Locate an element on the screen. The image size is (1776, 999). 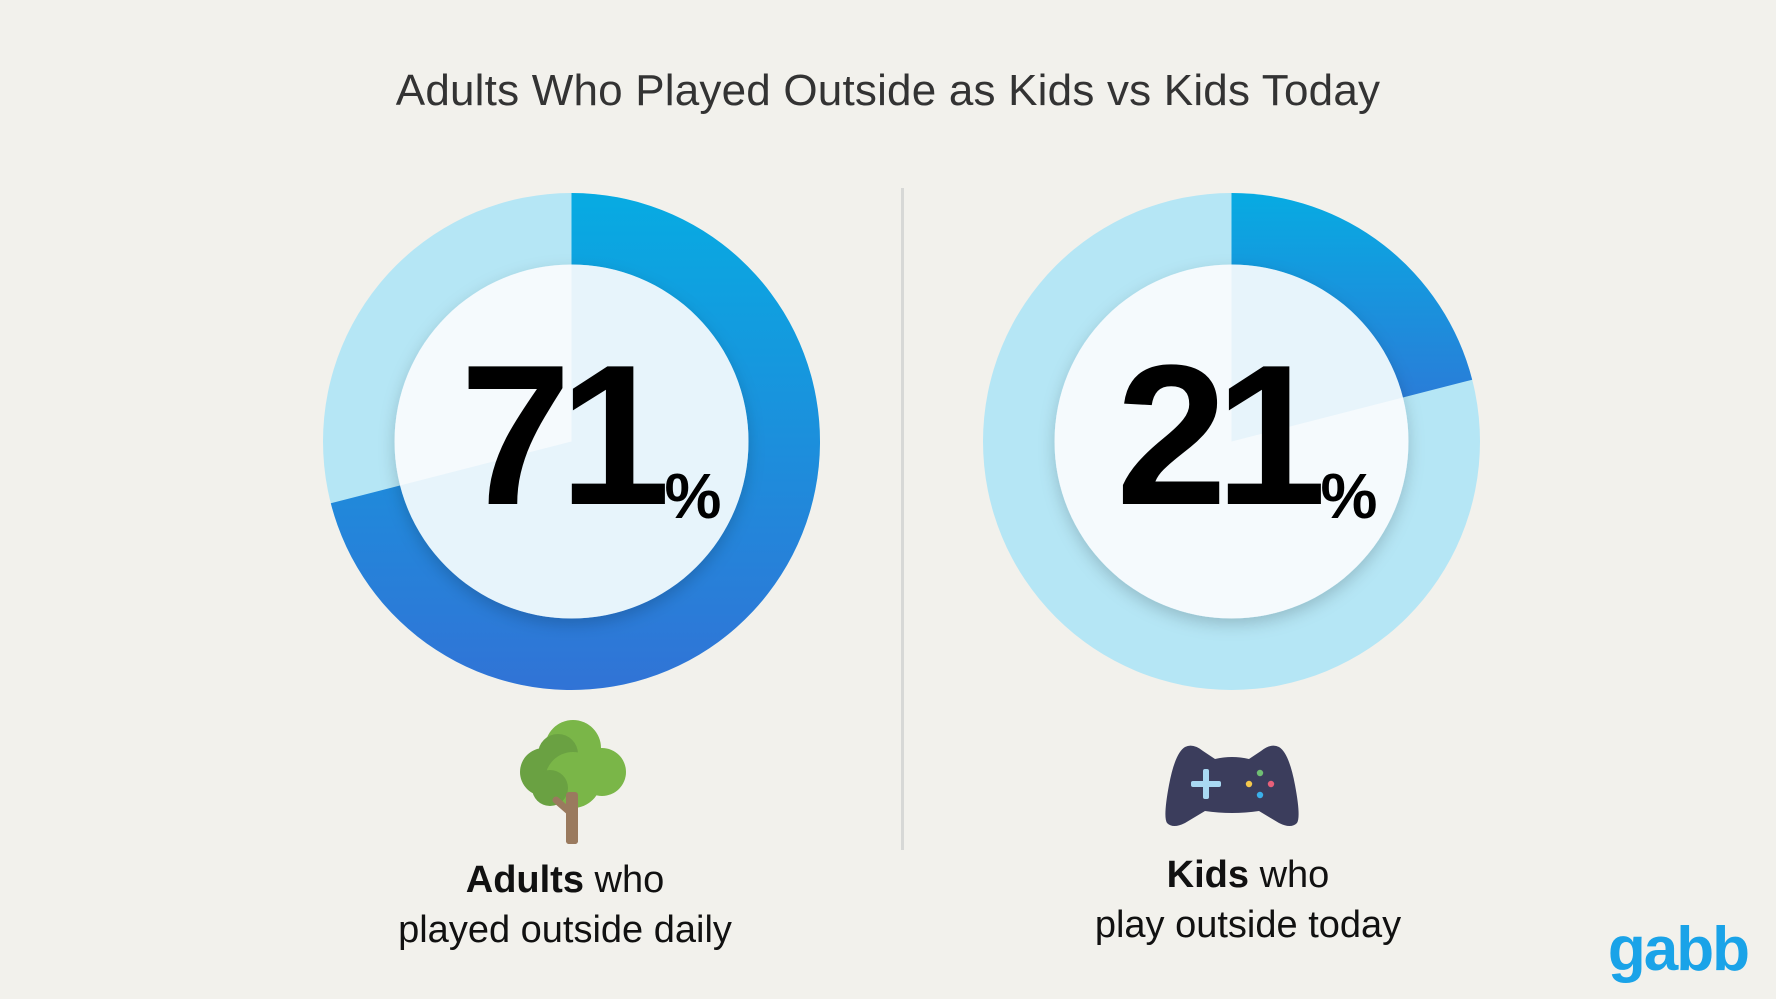
caption-bold: Adults is located at coordinates (524, 880).